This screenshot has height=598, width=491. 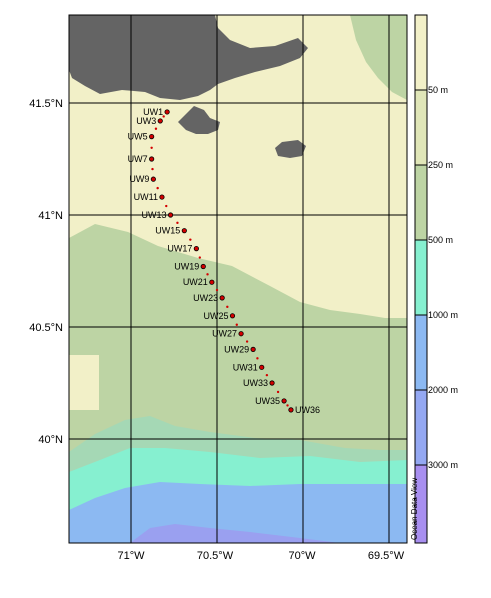 I want to click on lat-tick-label: 40.5°N, so click(x=46, y=328).